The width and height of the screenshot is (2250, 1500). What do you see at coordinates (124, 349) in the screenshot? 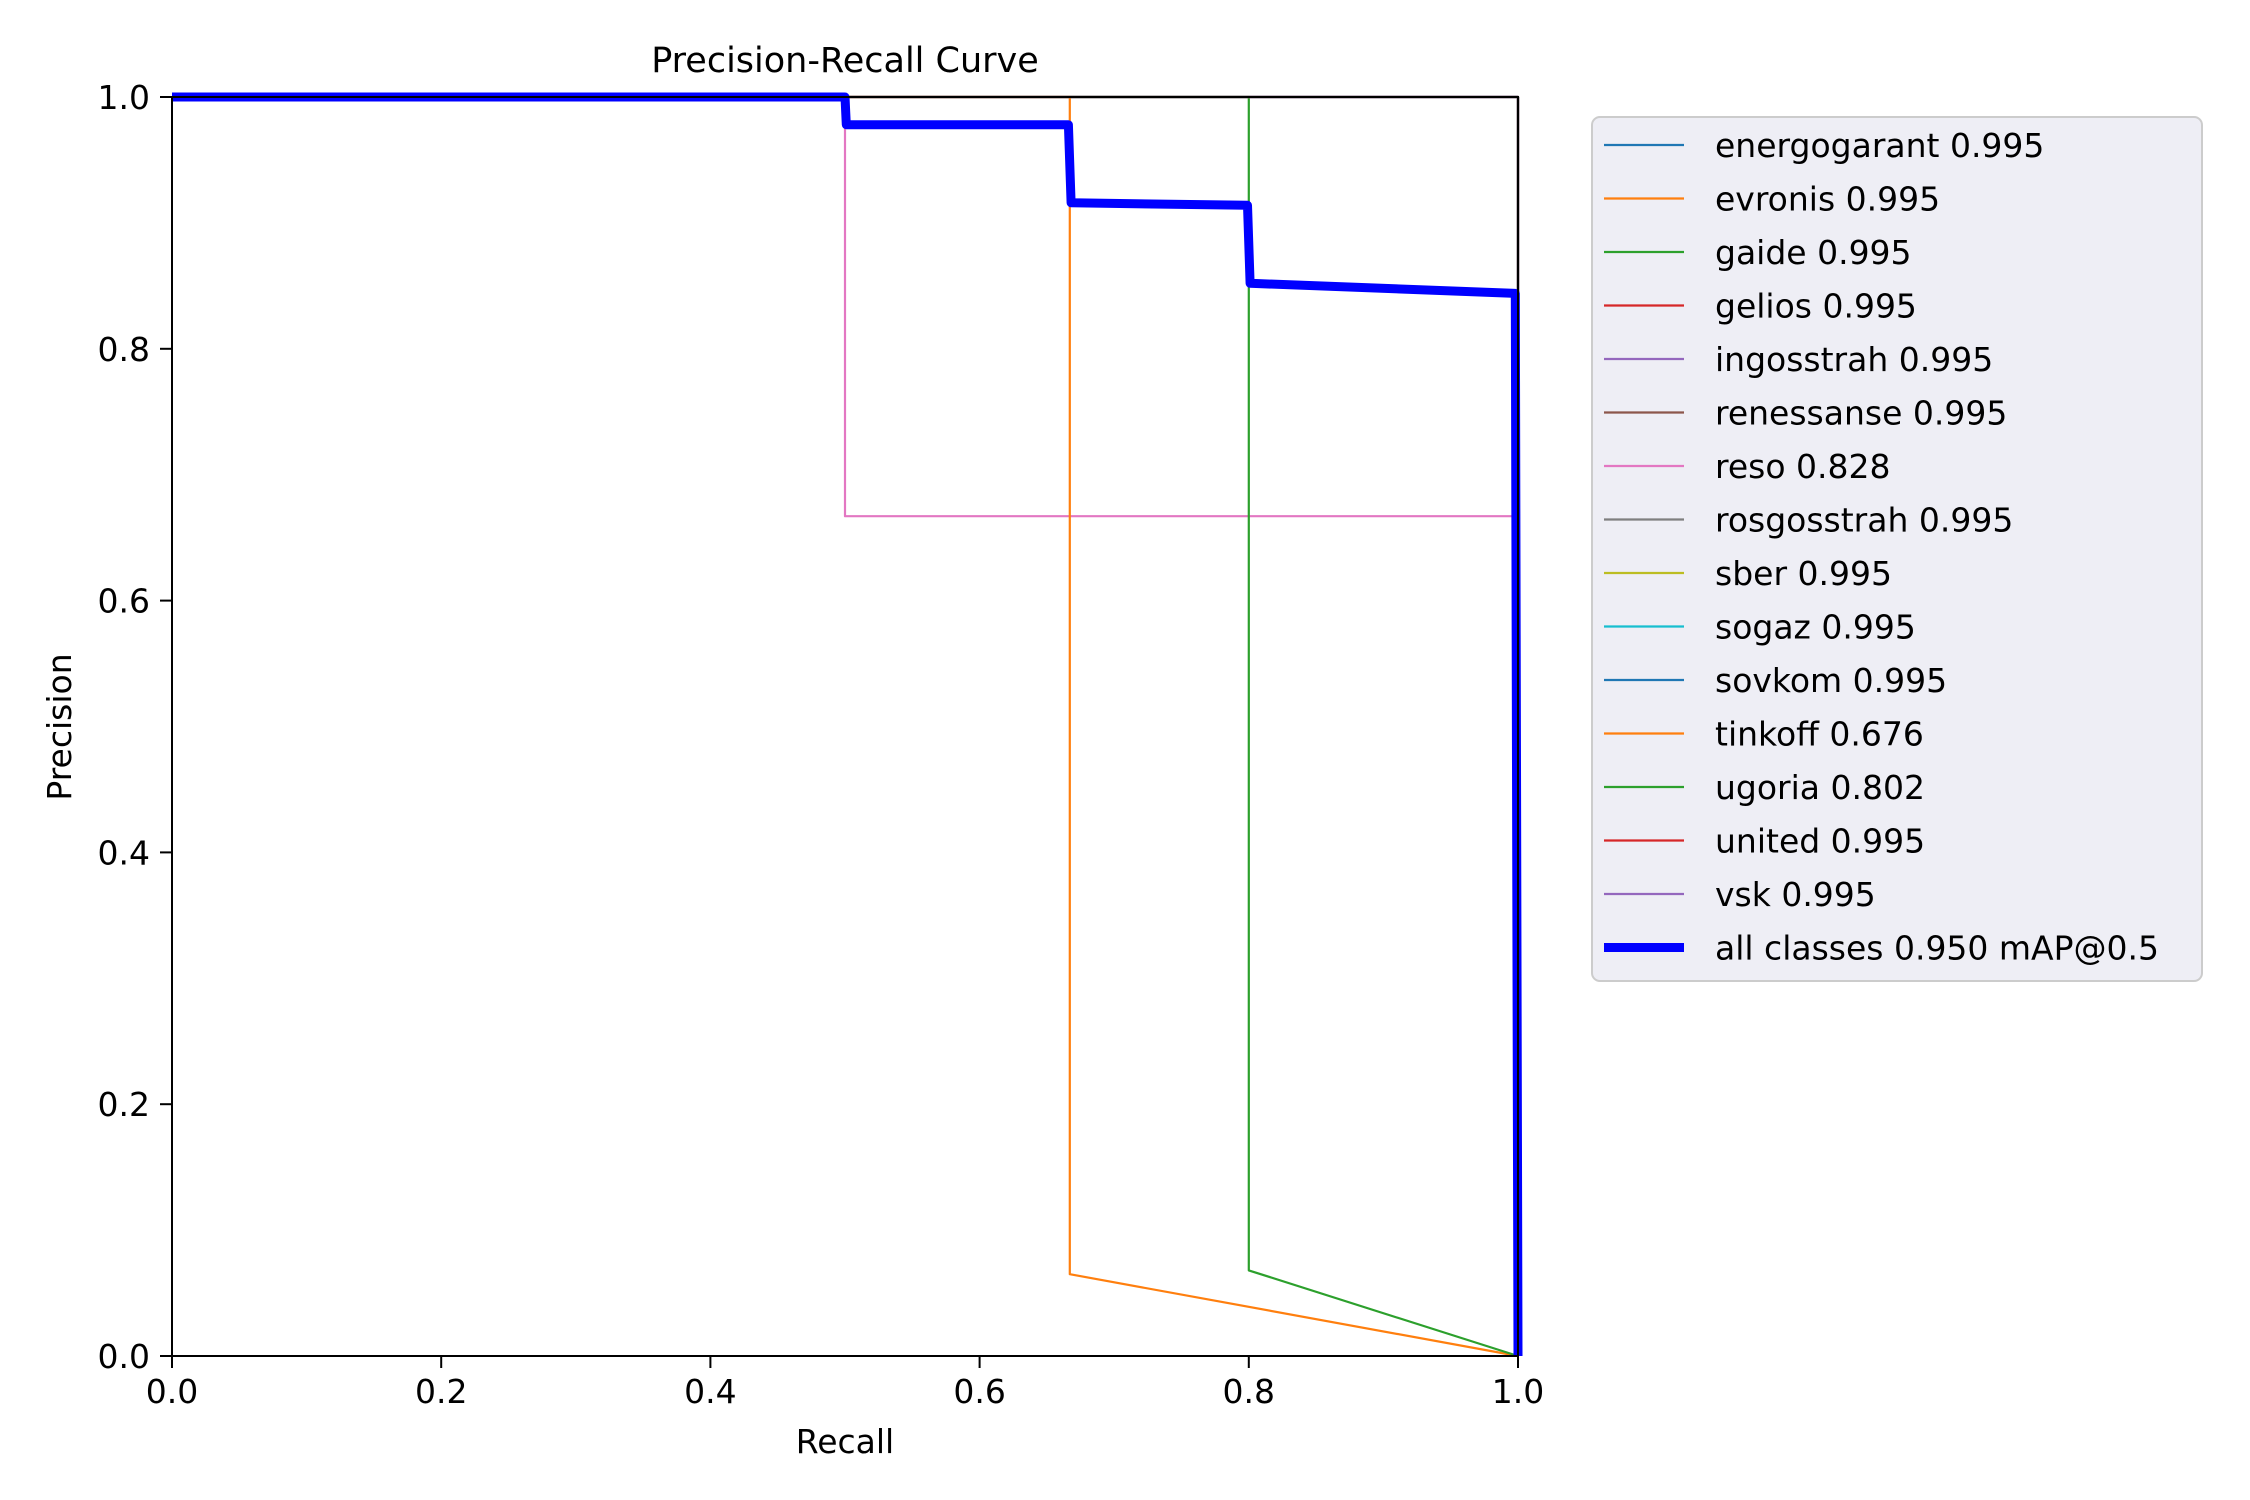
I see `y-tick-label: 0.8` at bounding box center [124, 349].